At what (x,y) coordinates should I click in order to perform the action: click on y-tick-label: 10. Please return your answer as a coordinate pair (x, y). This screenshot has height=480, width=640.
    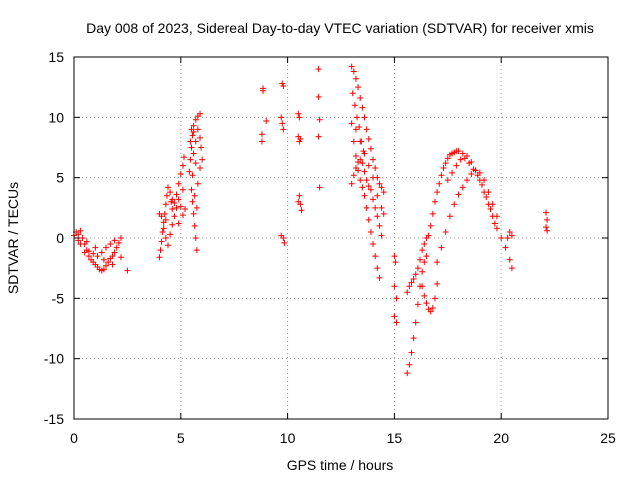
    Looking at the image, I should click on (56, 117).